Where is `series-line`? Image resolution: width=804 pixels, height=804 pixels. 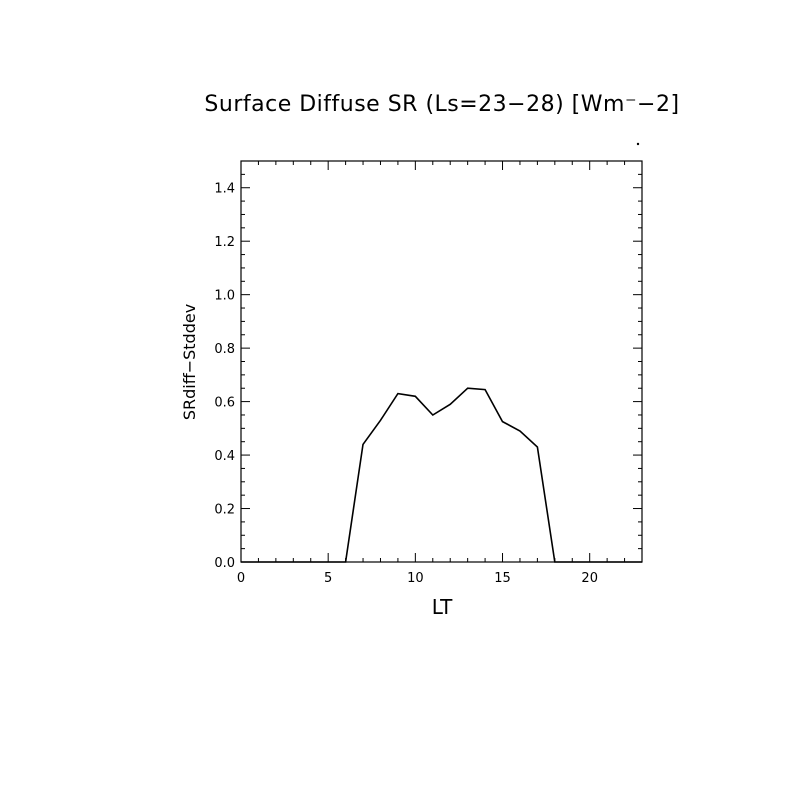 series-line is located at coordinates (441, 475).